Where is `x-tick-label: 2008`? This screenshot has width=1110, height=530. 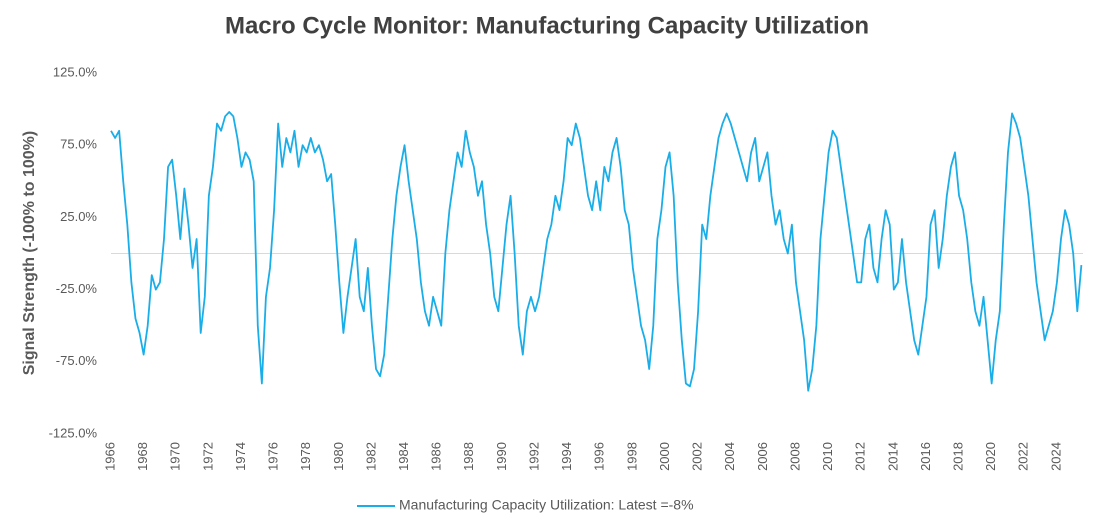
x-tick-label: 2008 is located at coordinates (794, 456).